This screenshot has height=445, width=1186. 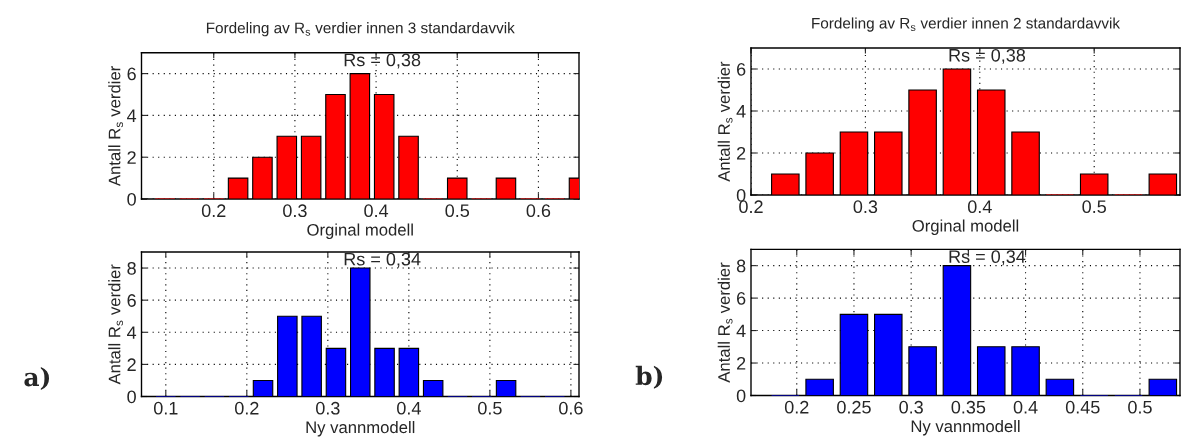 I want to click on x-tick-label: 0.25, so click(x=854, y=407).